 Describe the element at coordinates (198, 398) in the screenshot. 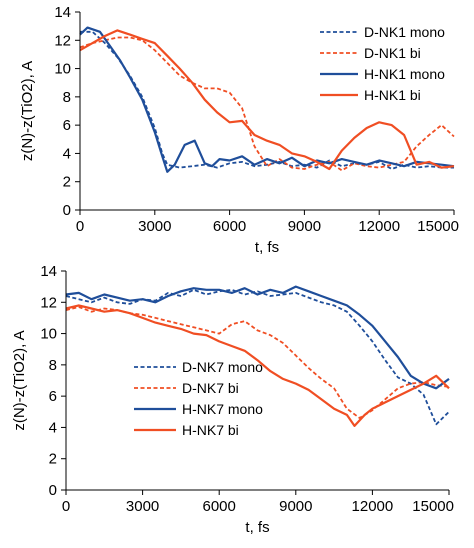

I see `legend: D-NK7 mono D-NK7 bi H-NK7 mono H-NK7 bi` at that location.